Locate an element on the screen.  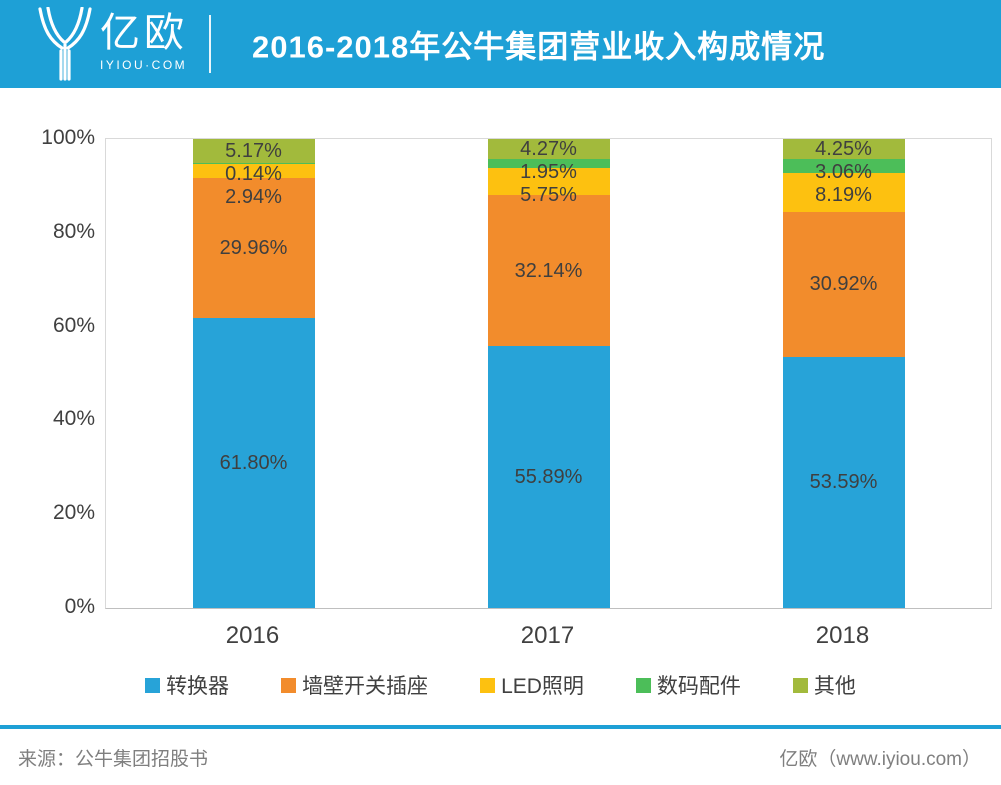
y-axis-tick: 80% is located at coordinates (73, 231).